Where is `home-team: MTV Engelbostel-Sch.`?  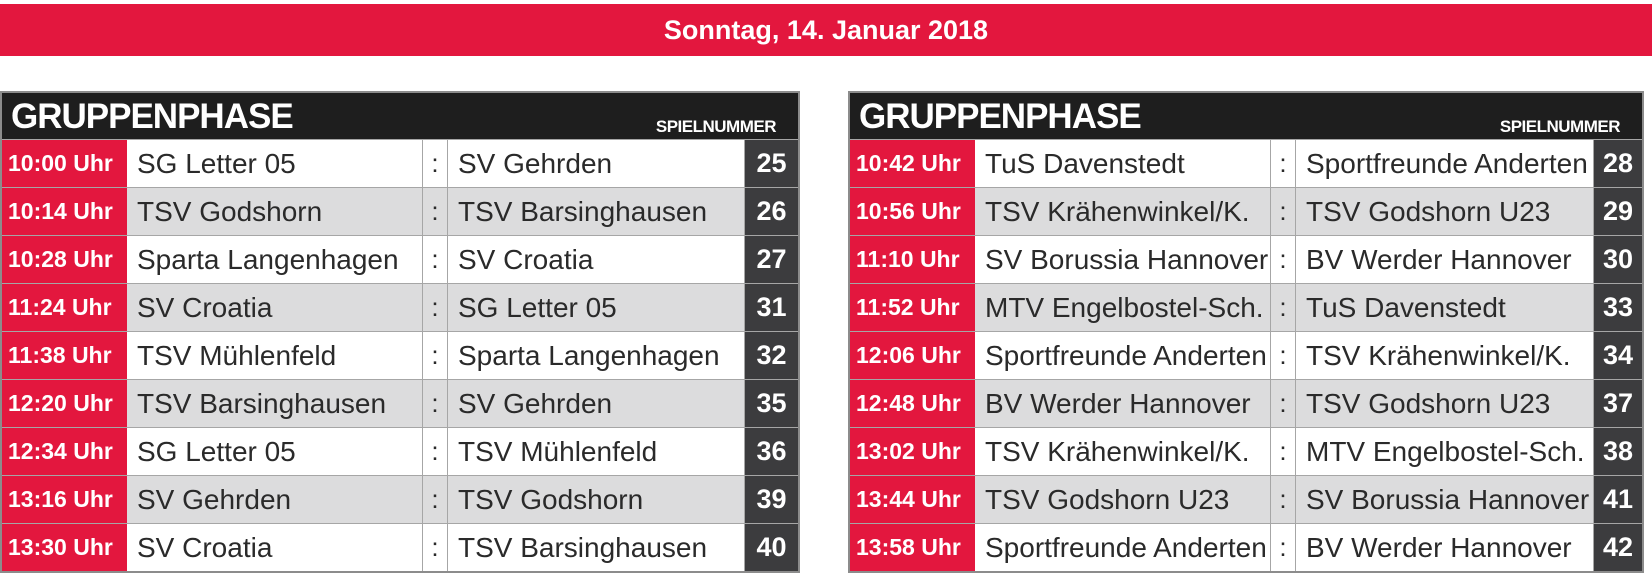
home-team: MTV Engelbostel-Sch. is located at coordinates (1124, 307).